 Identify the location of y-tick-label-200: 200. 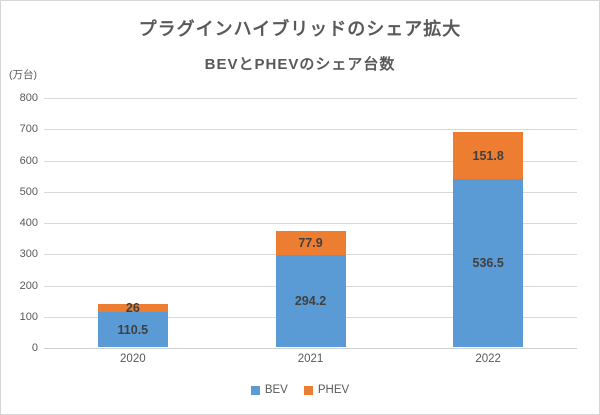
(28, 285).